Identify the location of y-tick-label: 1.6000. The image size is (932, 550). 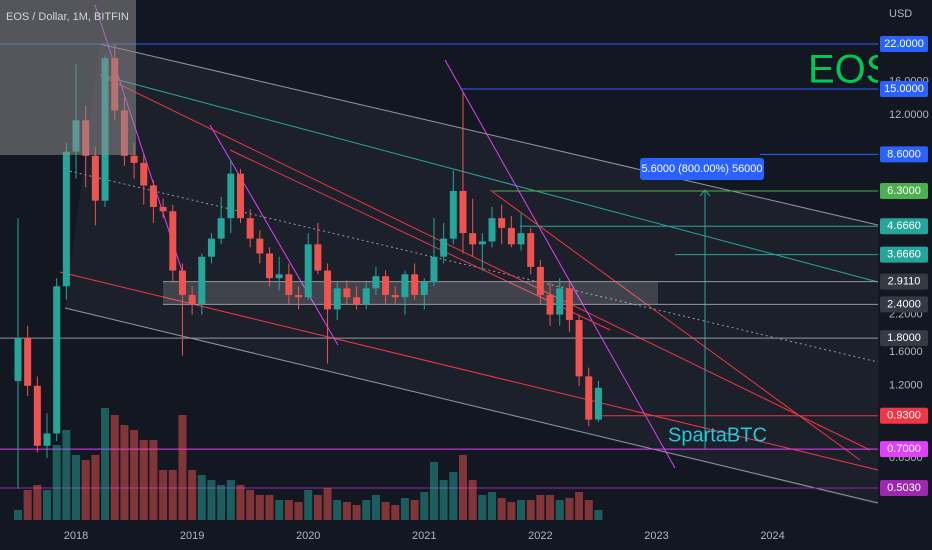
(906, 352).